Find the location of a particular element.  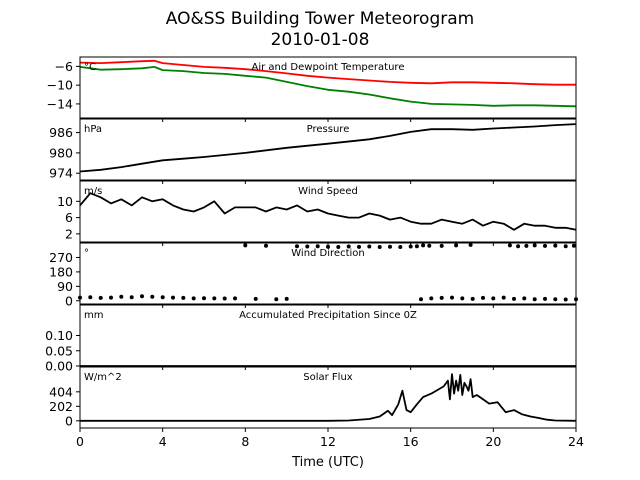

wdir-panel-title: Wind Direction is located at coordinates (328, 253).